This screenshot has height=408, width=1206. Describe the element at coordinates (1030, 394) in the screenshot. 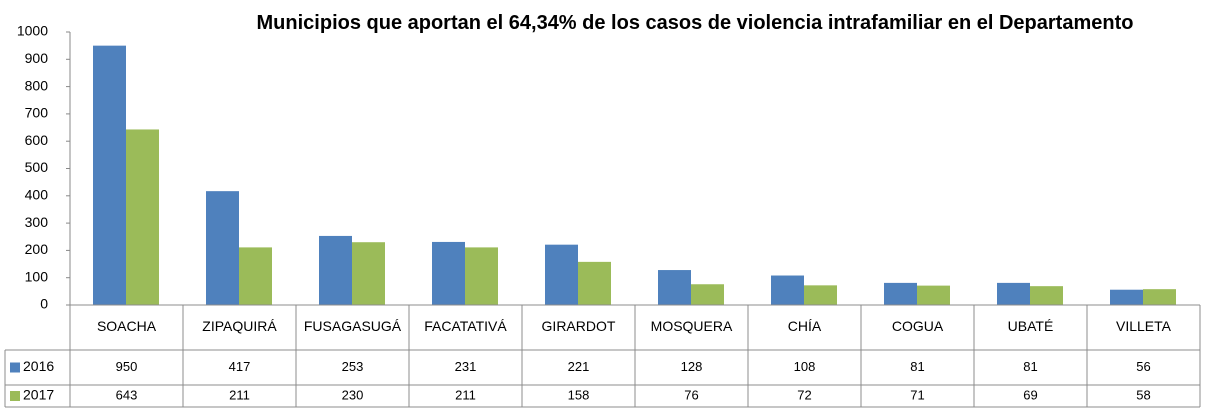

I see `table-value: 69` at that location.